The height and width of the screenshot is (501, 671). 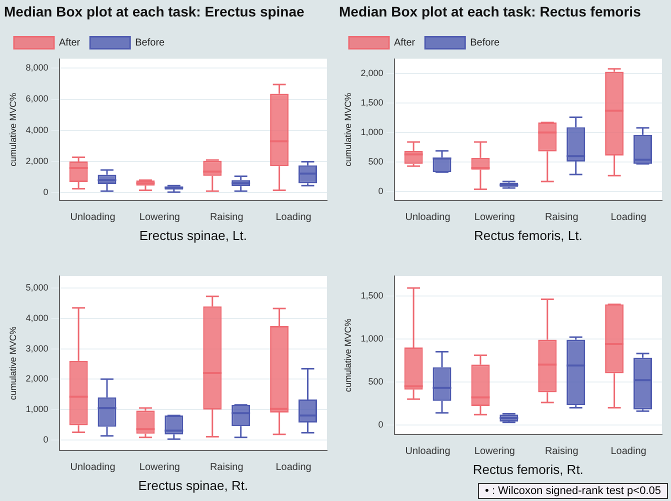 I want to click on x-axis-title: Erectus spinae, Lt., so click(x=193, y=235).